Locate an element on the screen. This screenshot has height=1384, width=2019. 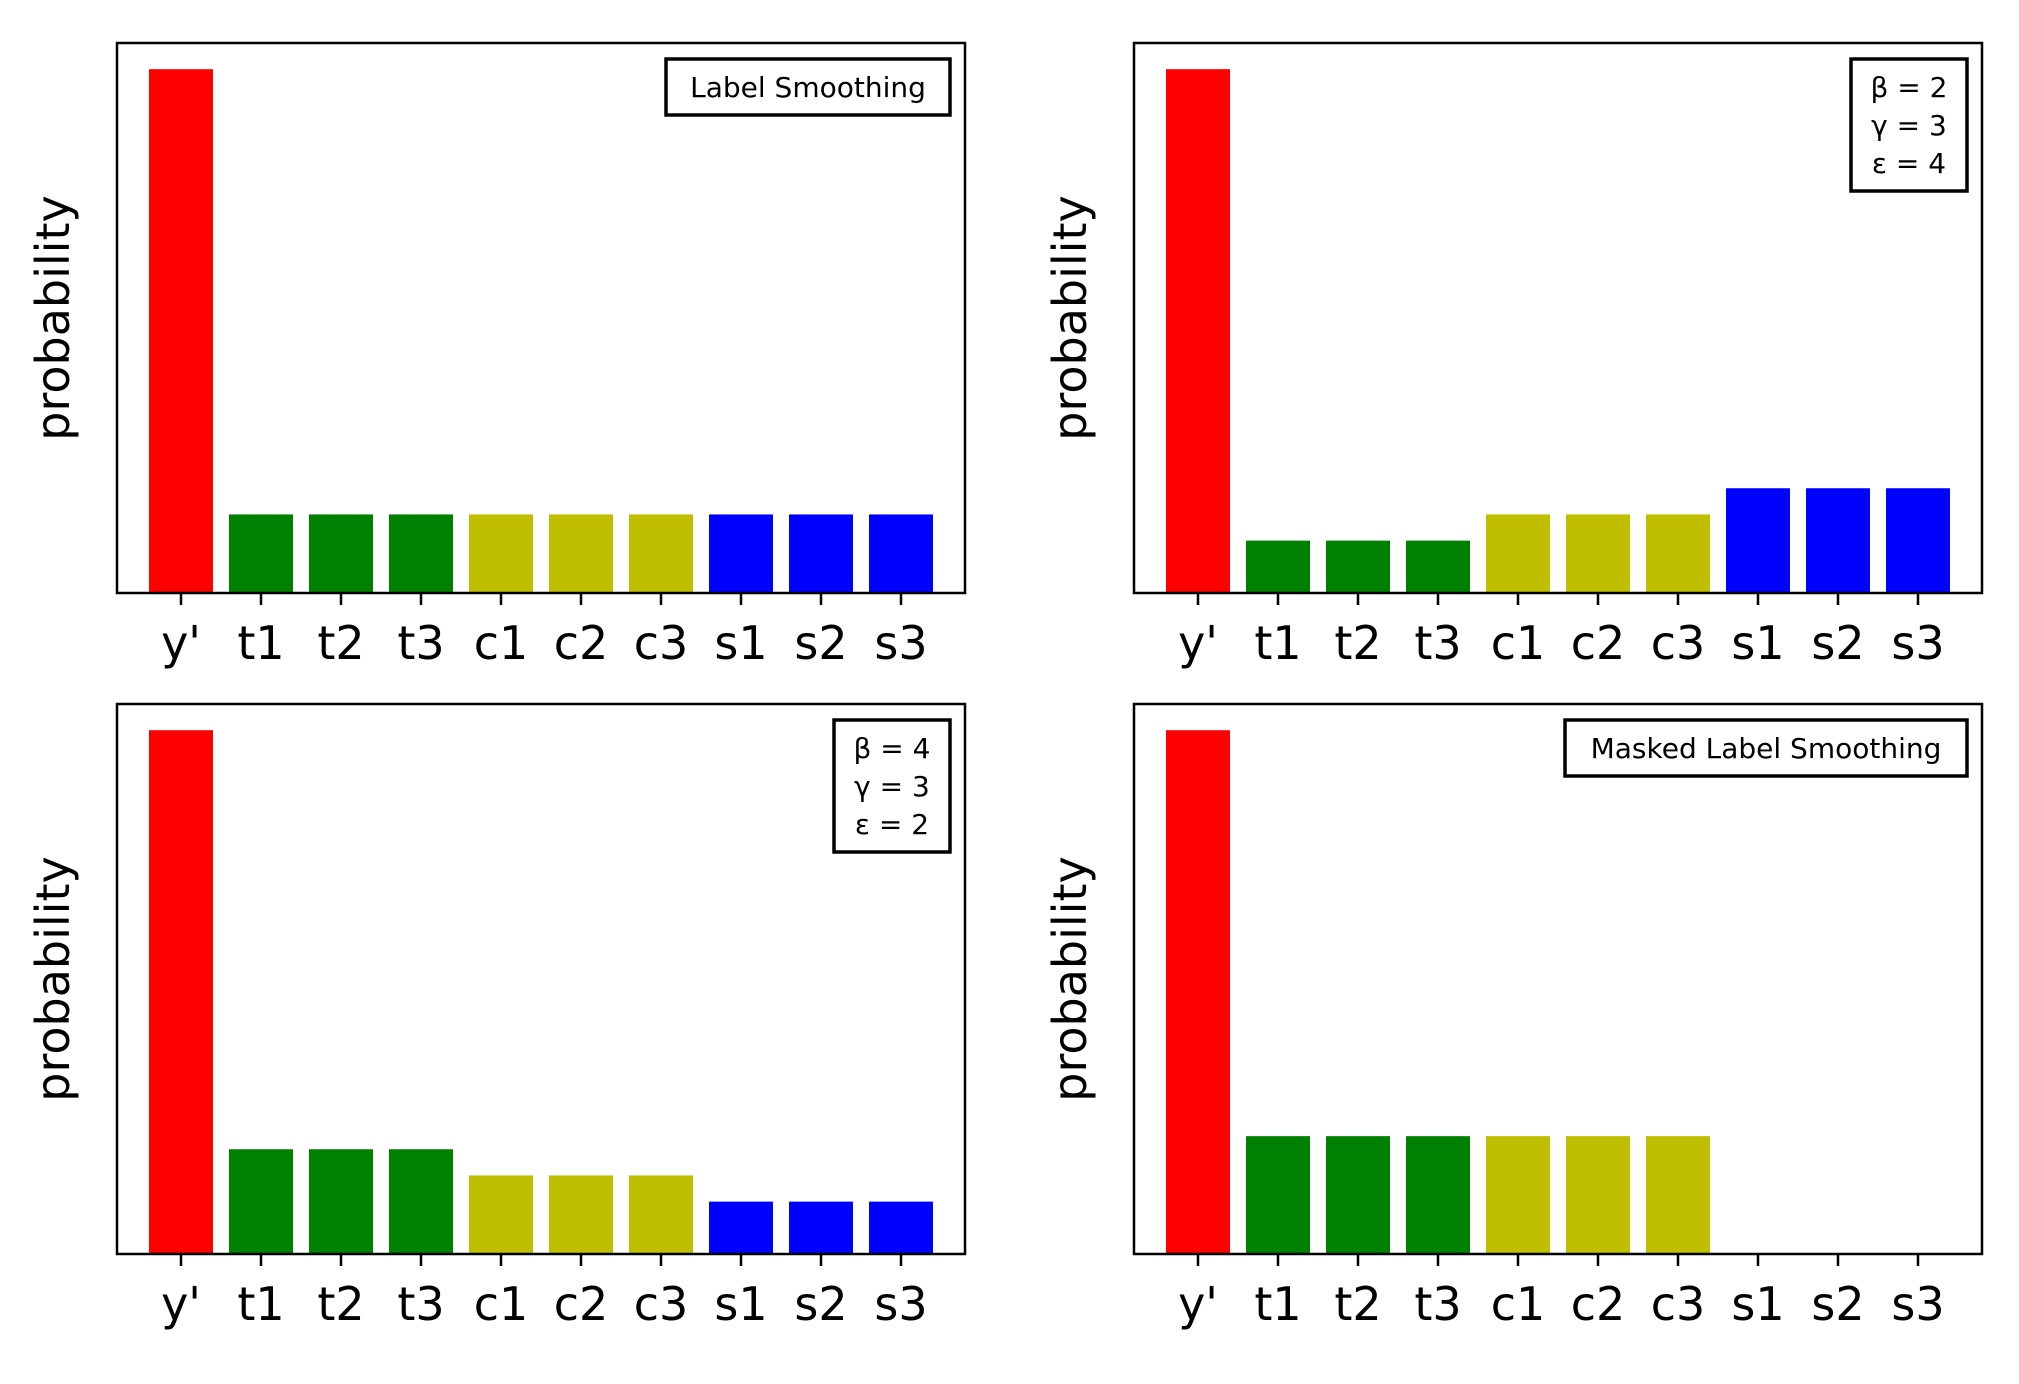
legend: Masked Label Smoothing is located at coordinates (1766, 748).